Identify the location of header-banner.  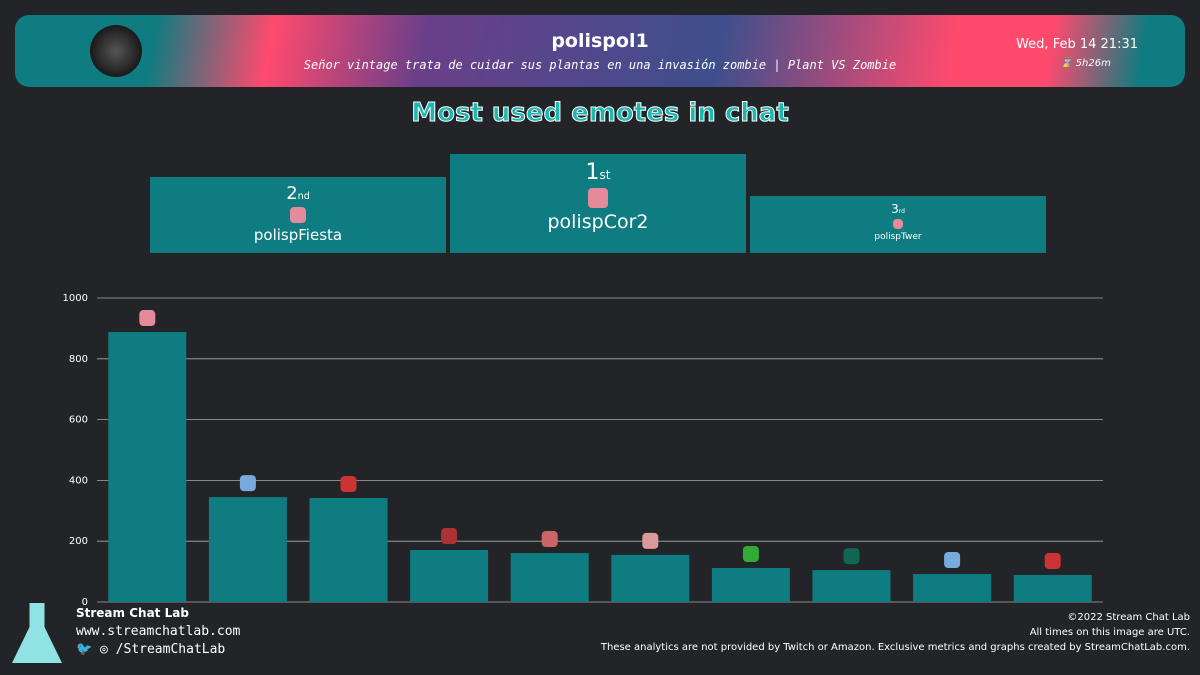
(600, 51).